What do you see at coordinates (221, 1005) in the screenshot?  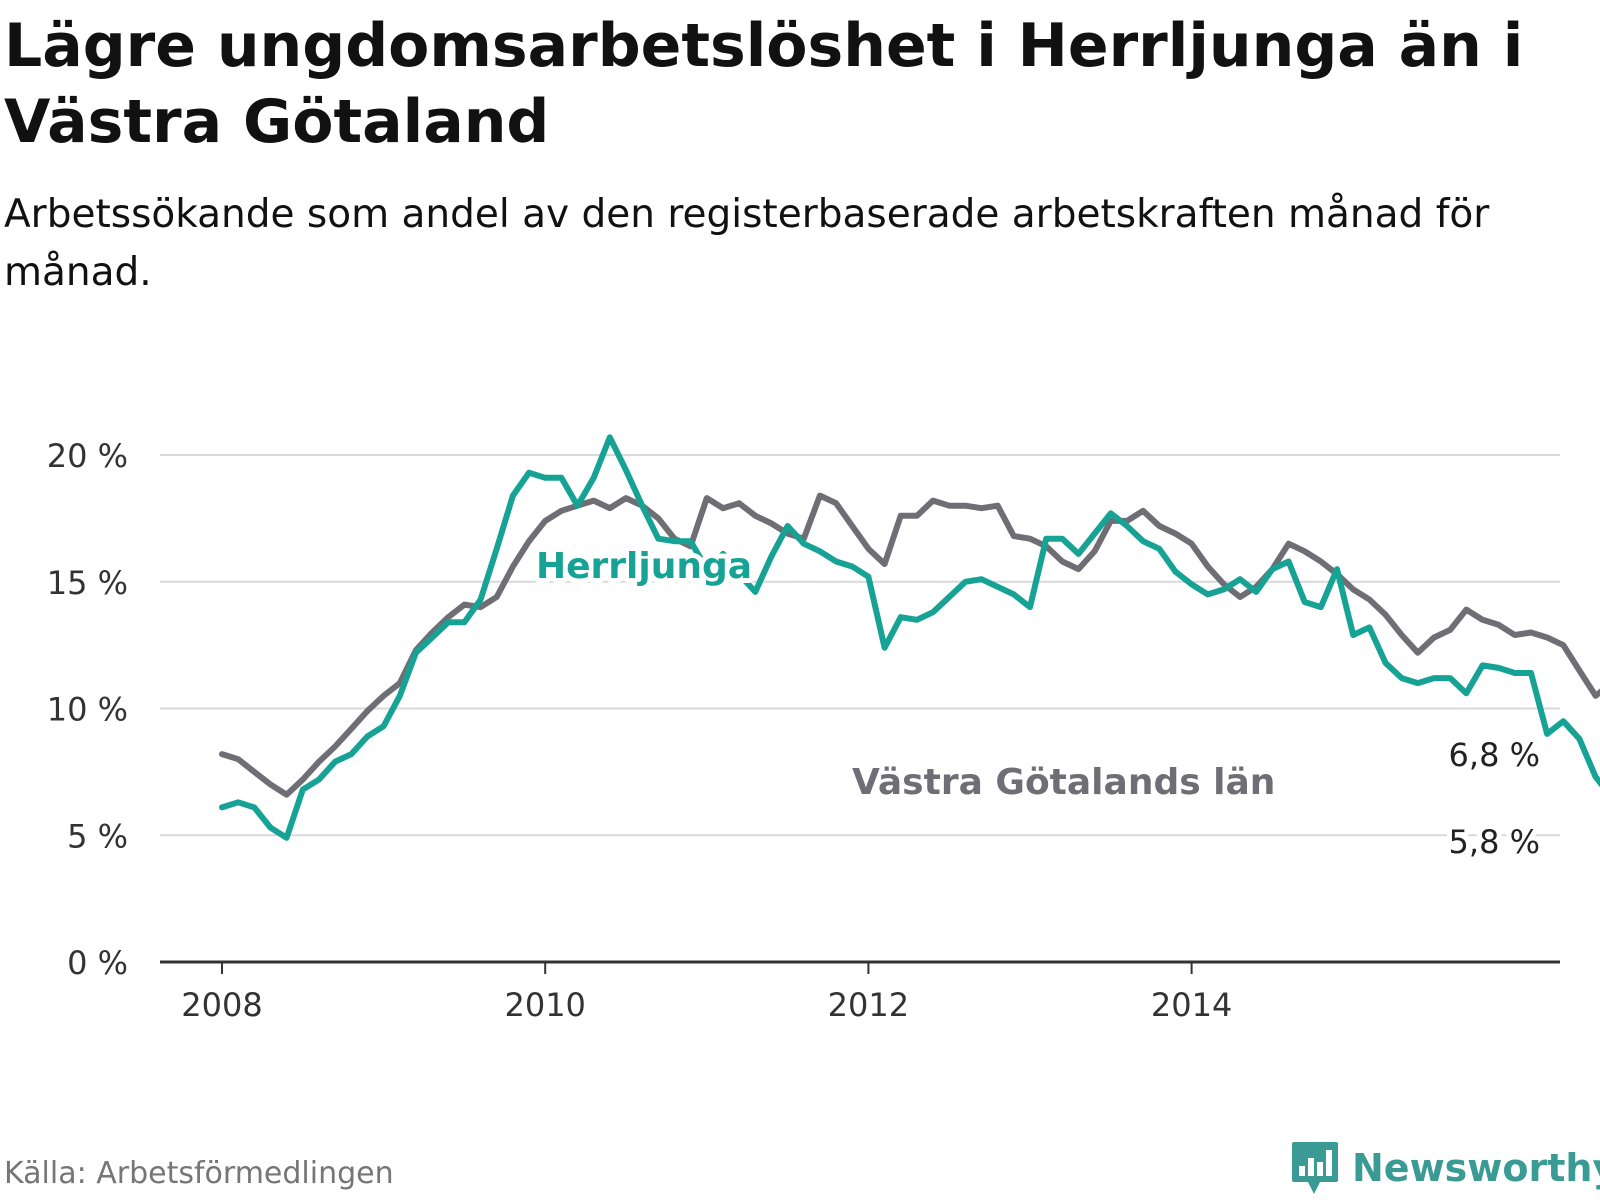 I see `x-tick-label: 2008` at bounding box center [221, 1005].